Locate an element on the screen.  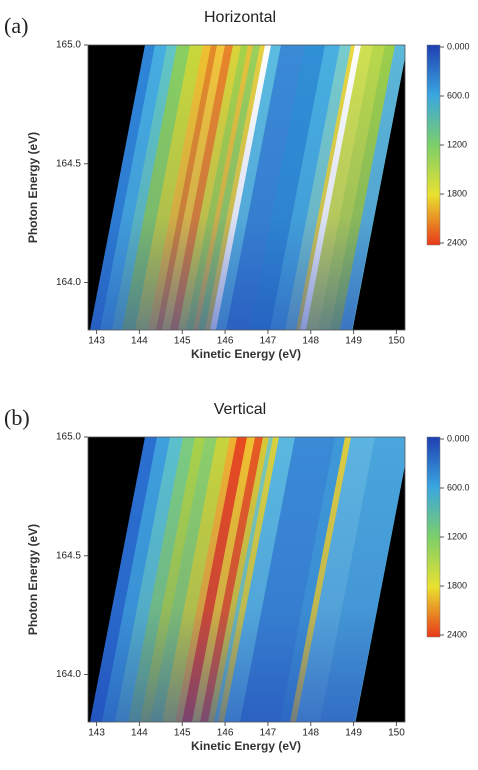
panel-label: (b) is located at coordinates (17, 417).